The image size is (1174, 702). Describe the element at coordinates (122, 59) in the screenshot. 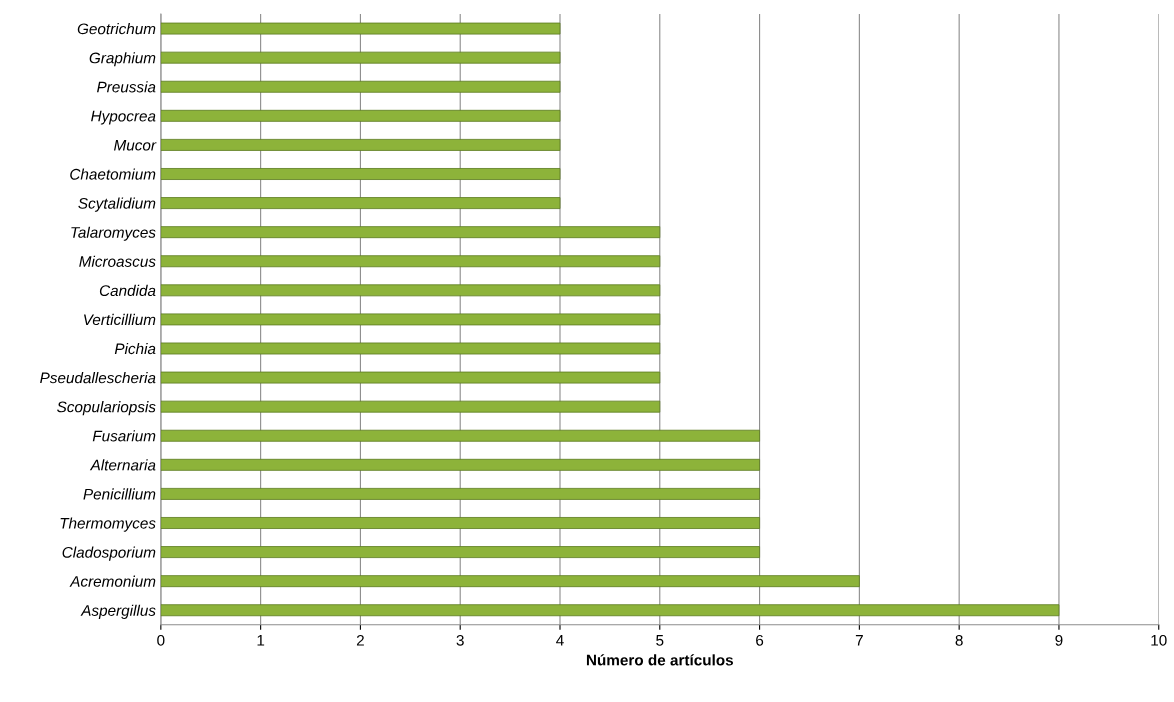

I see `y-tick-label: Graphium` at that location.